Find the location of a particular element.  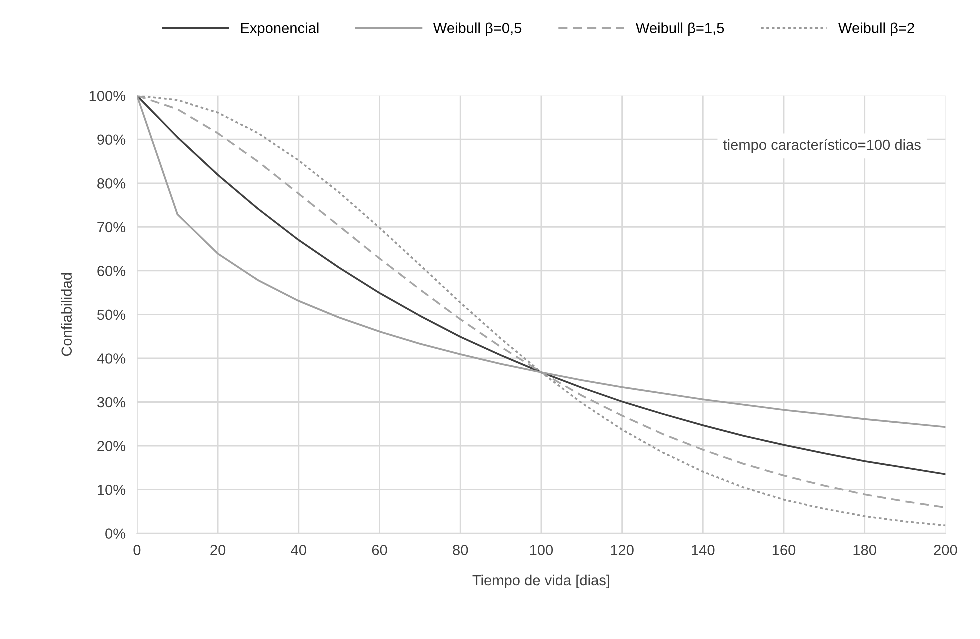

y-tick-label: 70% is located at coordinates (112, 227).